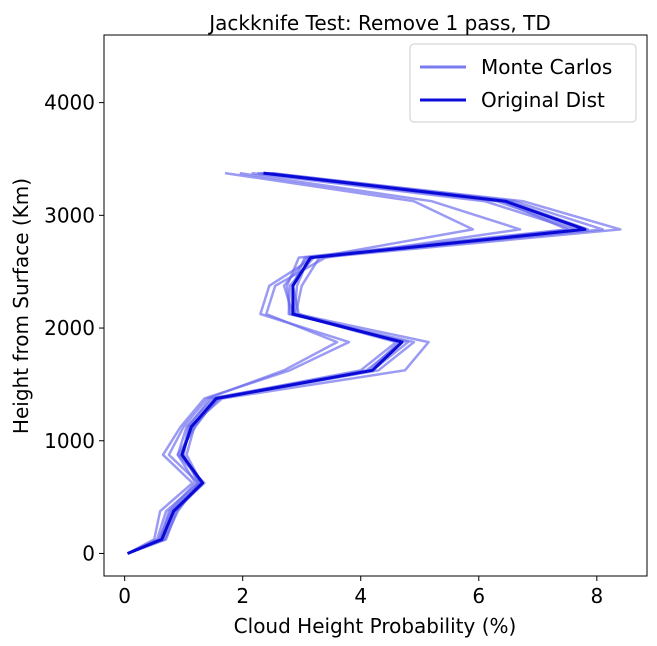  I want to click on y-tick-label: 1000, so click(69, 441).